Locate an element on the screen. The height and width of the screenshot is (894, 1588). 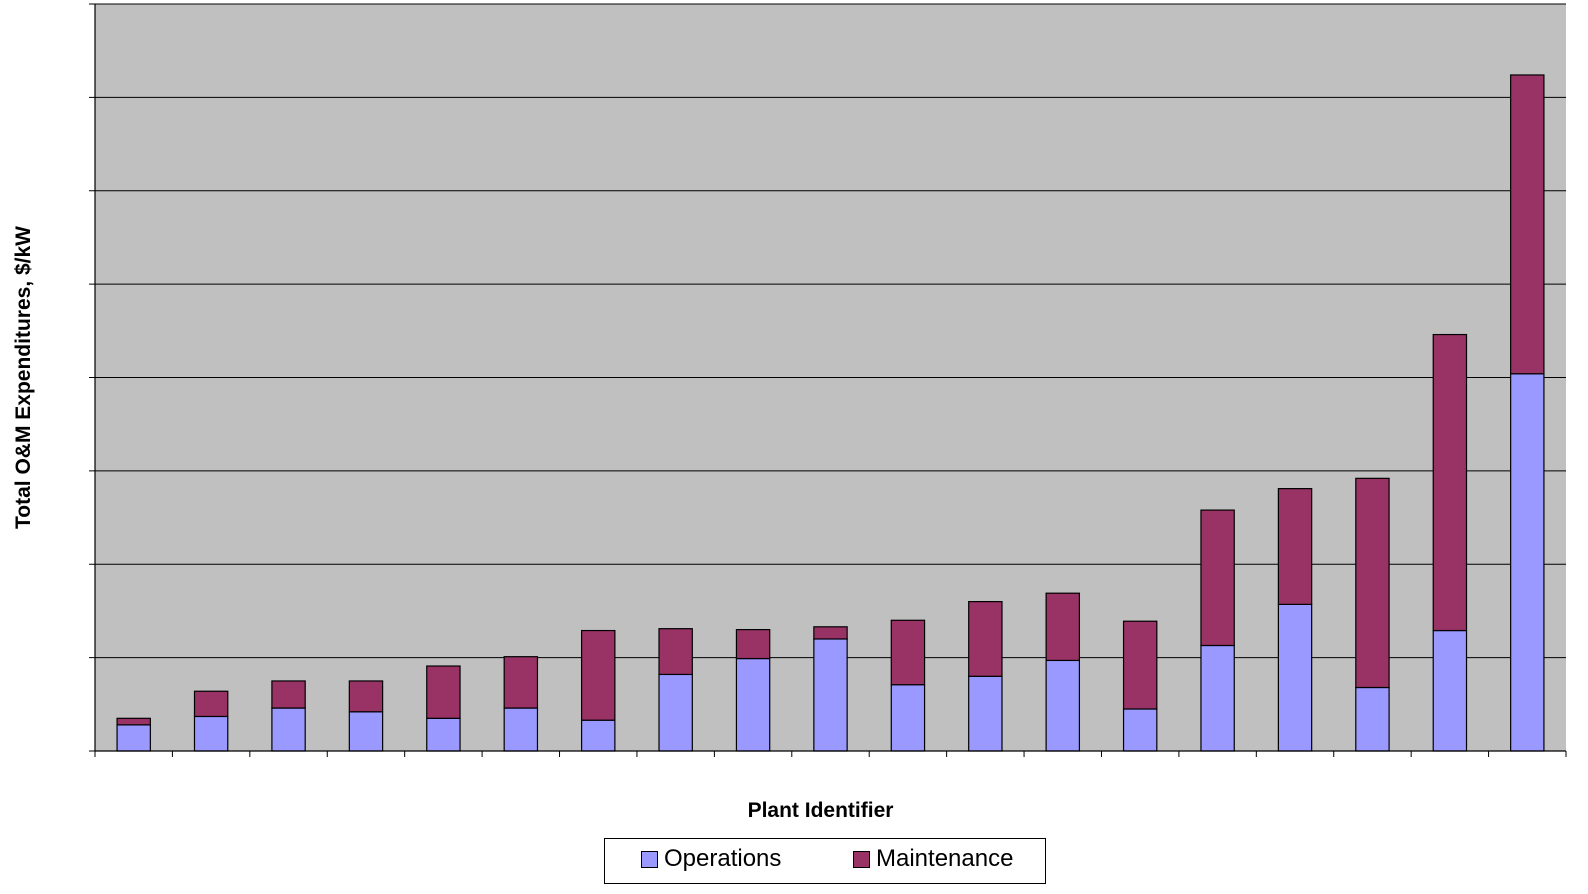
legend-label-operations: Operations is located at coordinates (723, 858).